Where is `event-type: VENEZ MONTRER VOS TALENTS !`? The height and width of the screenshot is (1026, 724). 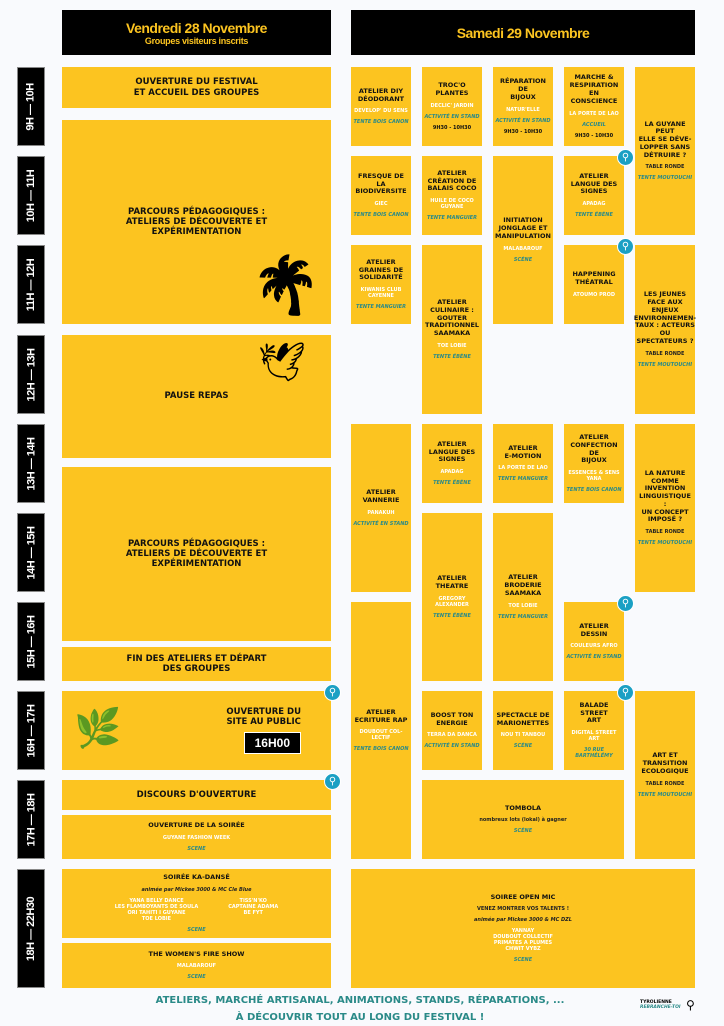
event-type: VENEZ MONTRER VOS TALENTS ! is located at coordinates (522, 909).